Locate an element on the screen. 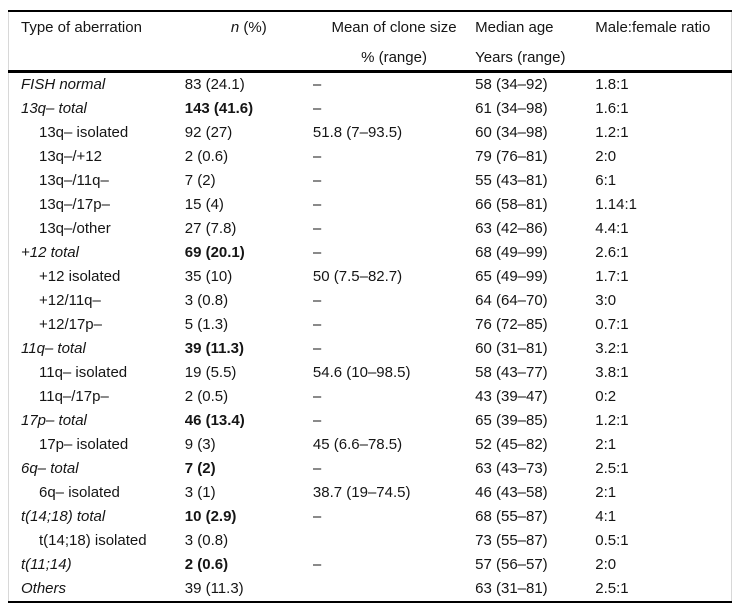 Image resolution: width=740 pixels, height=611 pixels. table-row: +12/11q– 3 (0.8) – 64 (64–70) 3:0 is located at coordinates (370, 301).